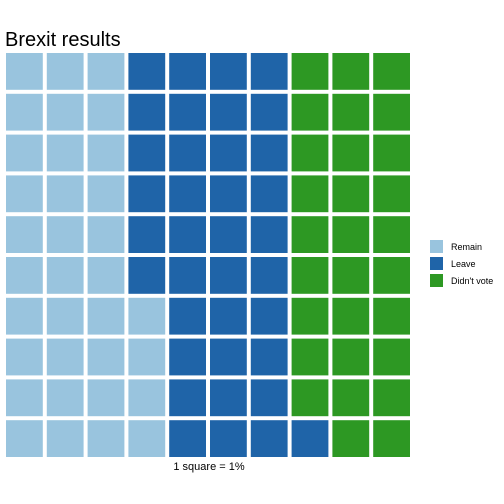  What do you see at coordinates (472, 281) in the screenshot?
I see `legend-label: Didn't vote` at bounding box center [472, 281].